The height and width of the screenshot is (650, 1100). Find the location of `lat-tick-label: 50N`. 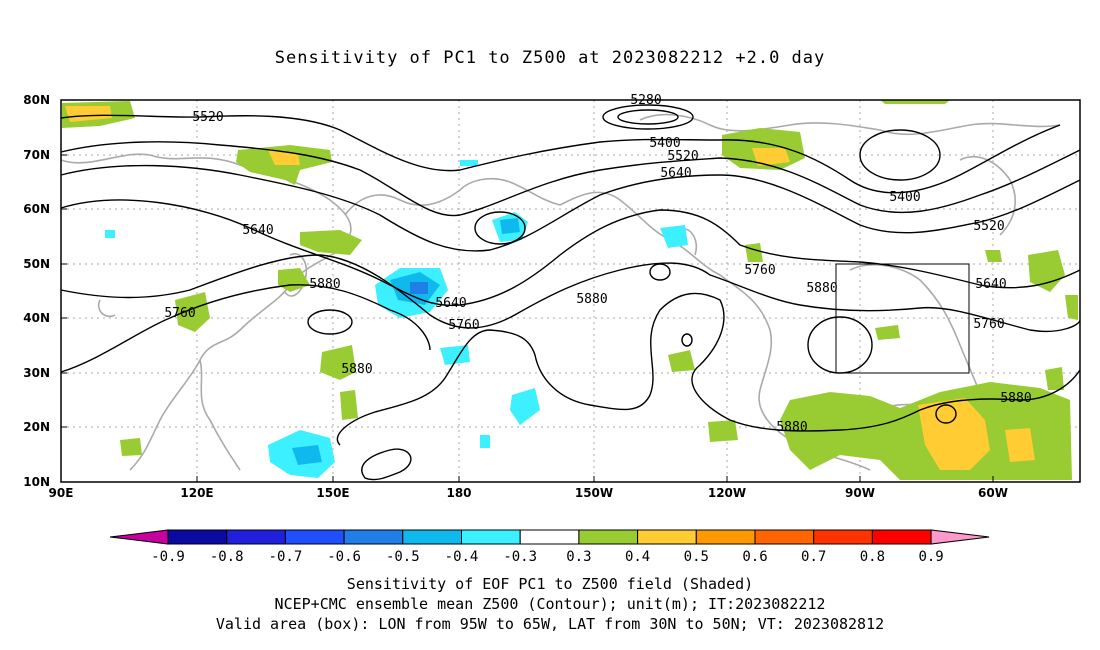

lat-tick-label: 50N is located at coordinates (36, 264).